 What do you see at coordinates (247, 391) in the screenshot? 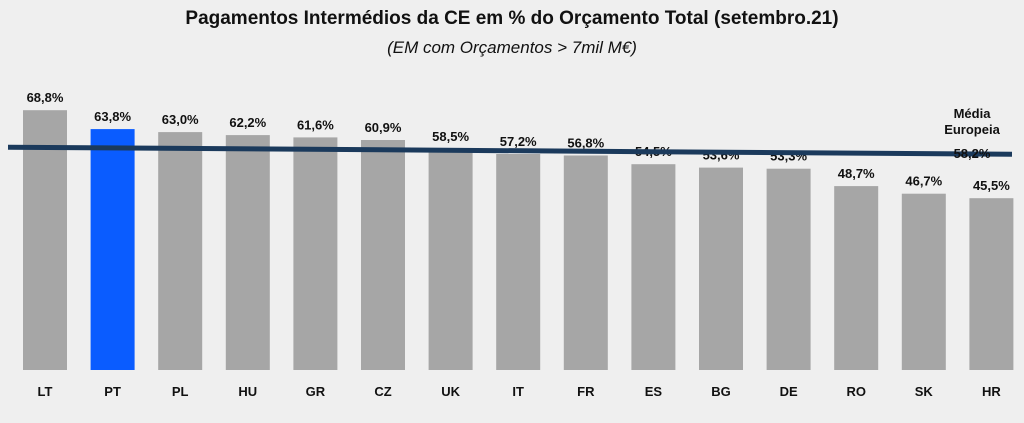
I see `category-label-hu: HU` at bounding box center [247, 391].